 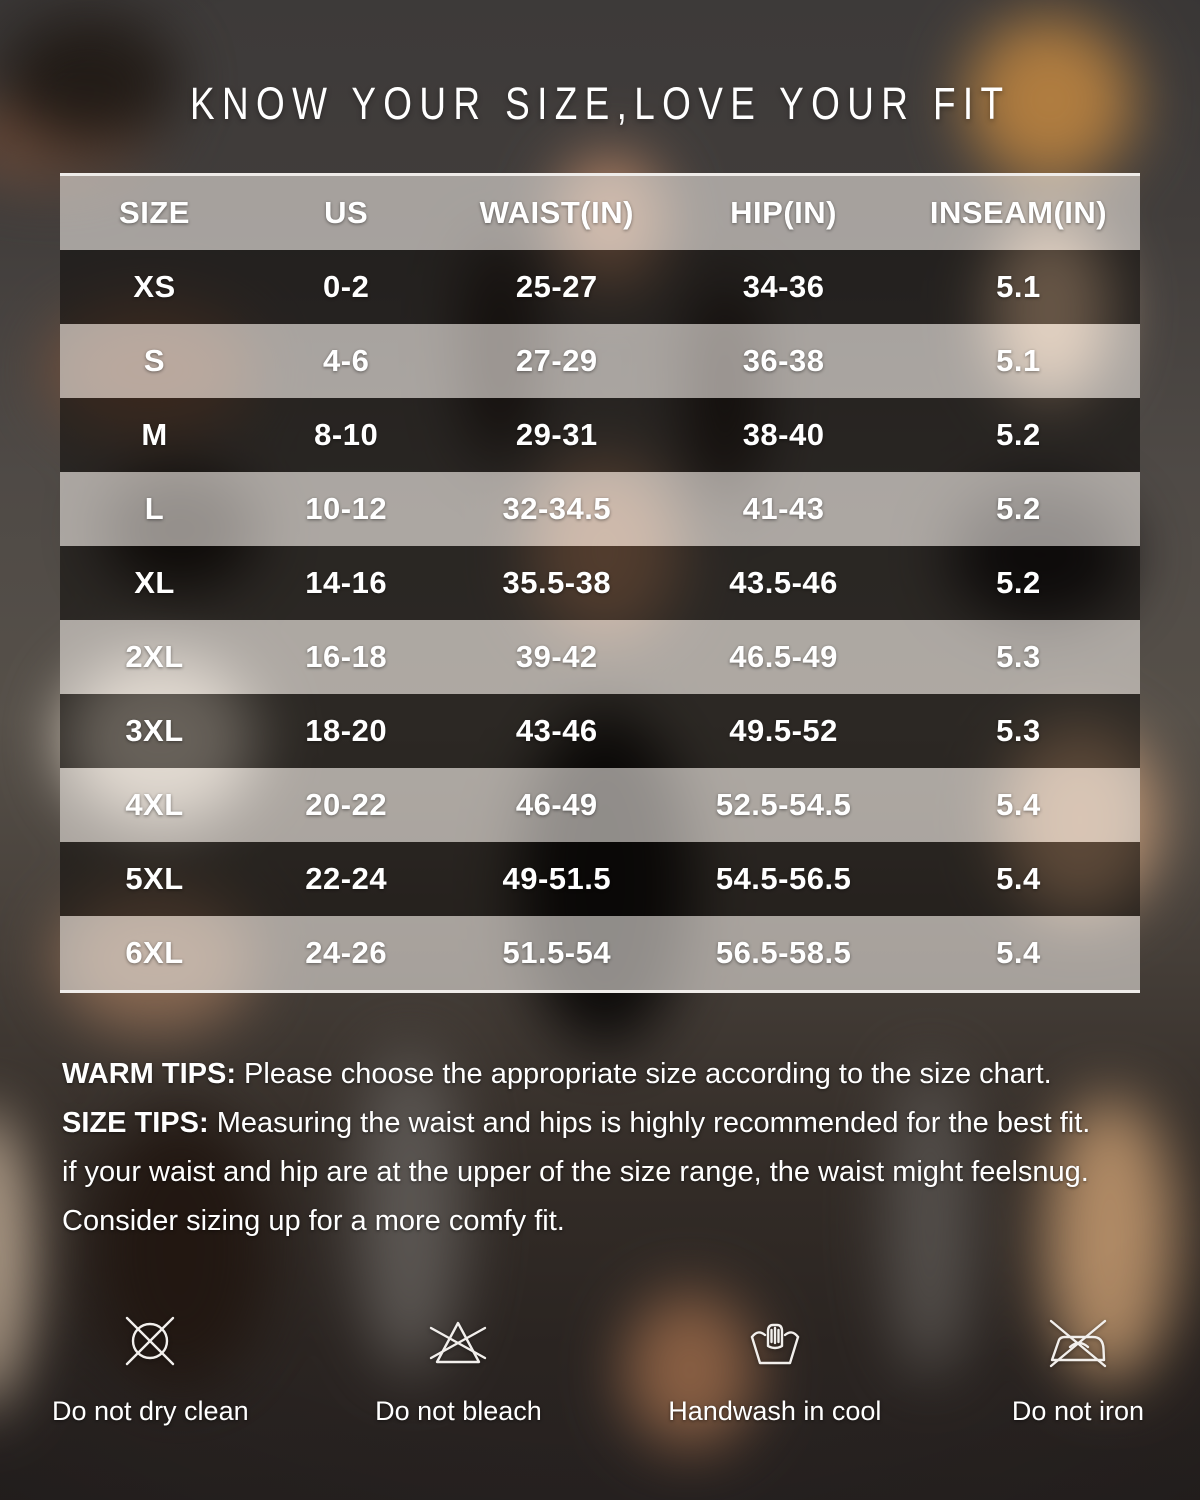 What do you see at coordinates (774, 1367) in the screenshot?
I see `care-item: Handwash in cool` at bounding box center [774, 1367].